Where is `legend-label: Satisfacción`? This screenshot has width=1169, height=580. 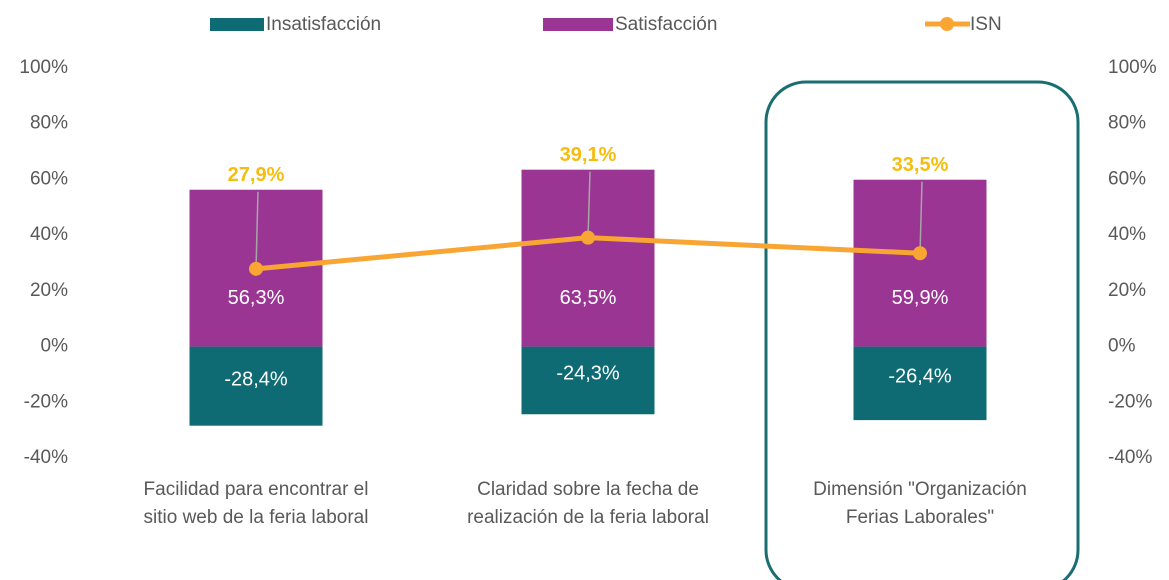 legend-label: Satisfacción is located at coordinates (666, 24).